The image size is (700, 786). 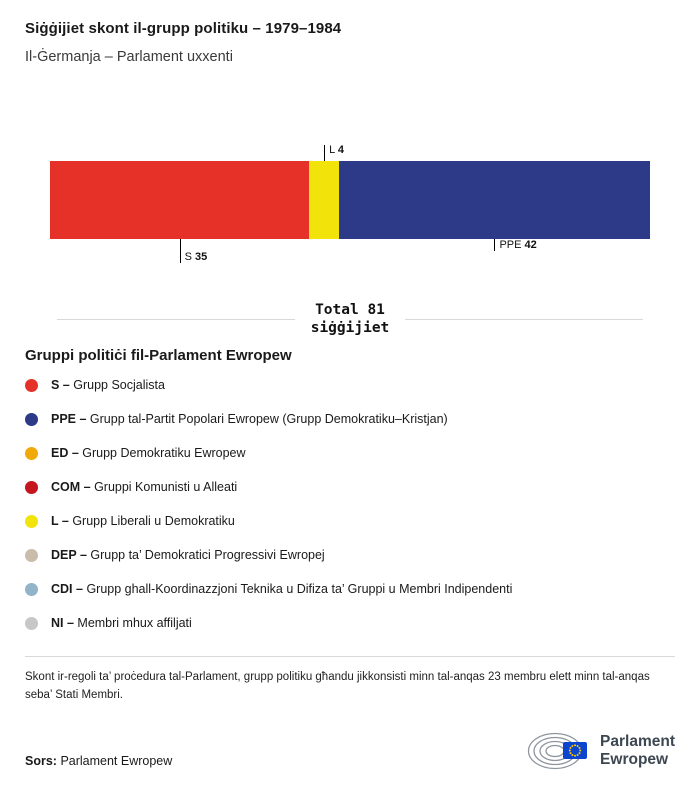 I want to click on legend-dot-ED, so click(x=31, y=453).